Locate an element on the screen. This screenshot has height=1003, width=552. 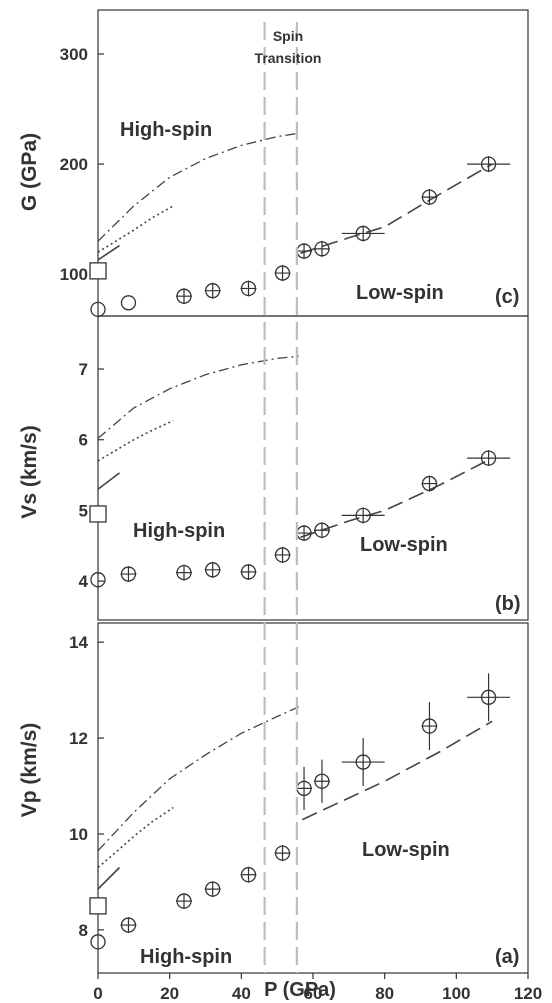
panel-a-y-tick-label: 8 is located at coordinates (83, 930).